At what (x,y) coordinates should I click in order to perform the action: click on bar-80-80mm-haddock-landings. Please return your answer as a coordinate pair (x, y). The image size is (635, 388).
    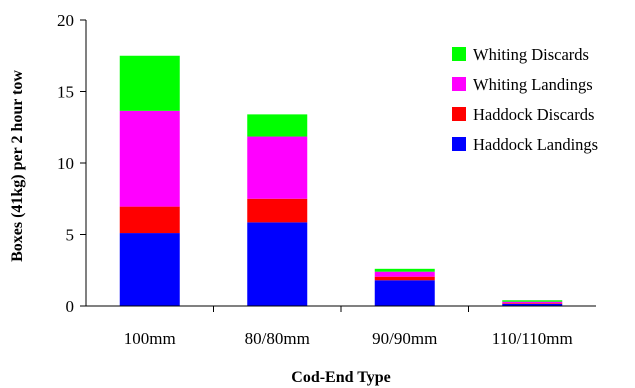
    Looking at the image, I should click on (277, 264).